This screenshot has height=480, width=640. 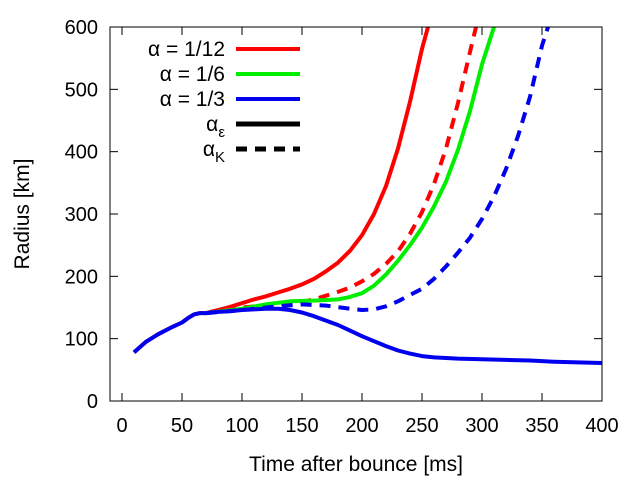 What do you see at coordinates (241, 426) in the screenshot?
I see `x-tick-label-100: 100` at bounding box center [241, 426].